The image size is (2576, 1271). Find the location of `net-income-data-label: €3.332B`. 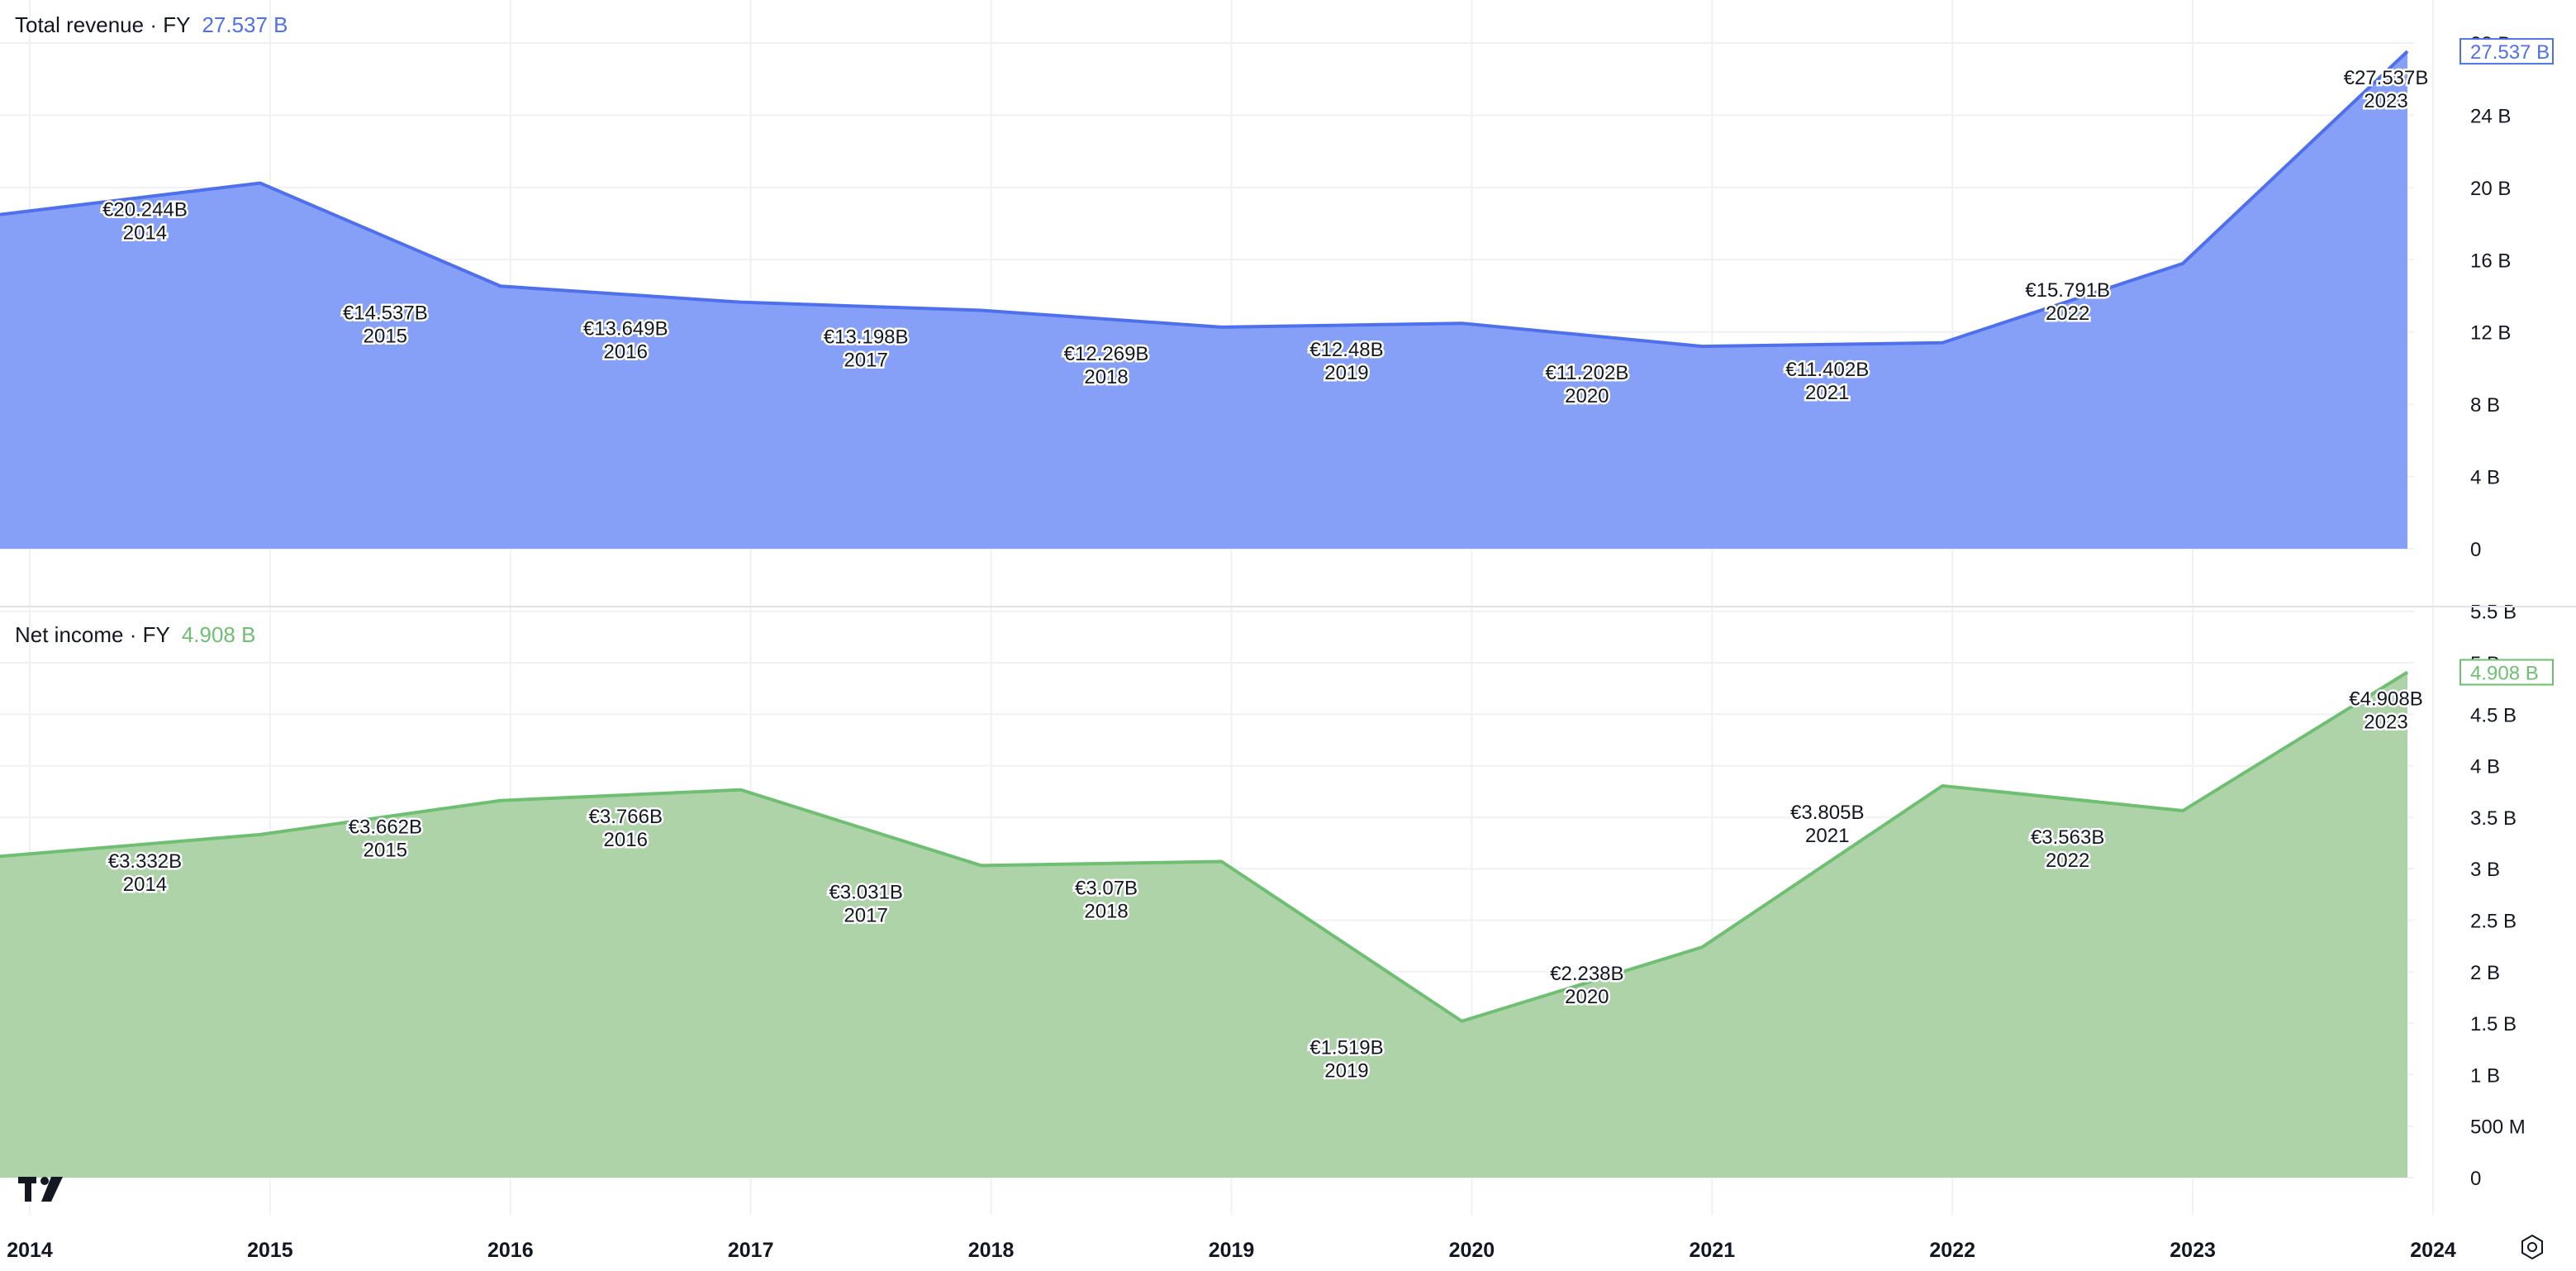

net-income-data-label: €3.332B is located at coordinates (145, 861).